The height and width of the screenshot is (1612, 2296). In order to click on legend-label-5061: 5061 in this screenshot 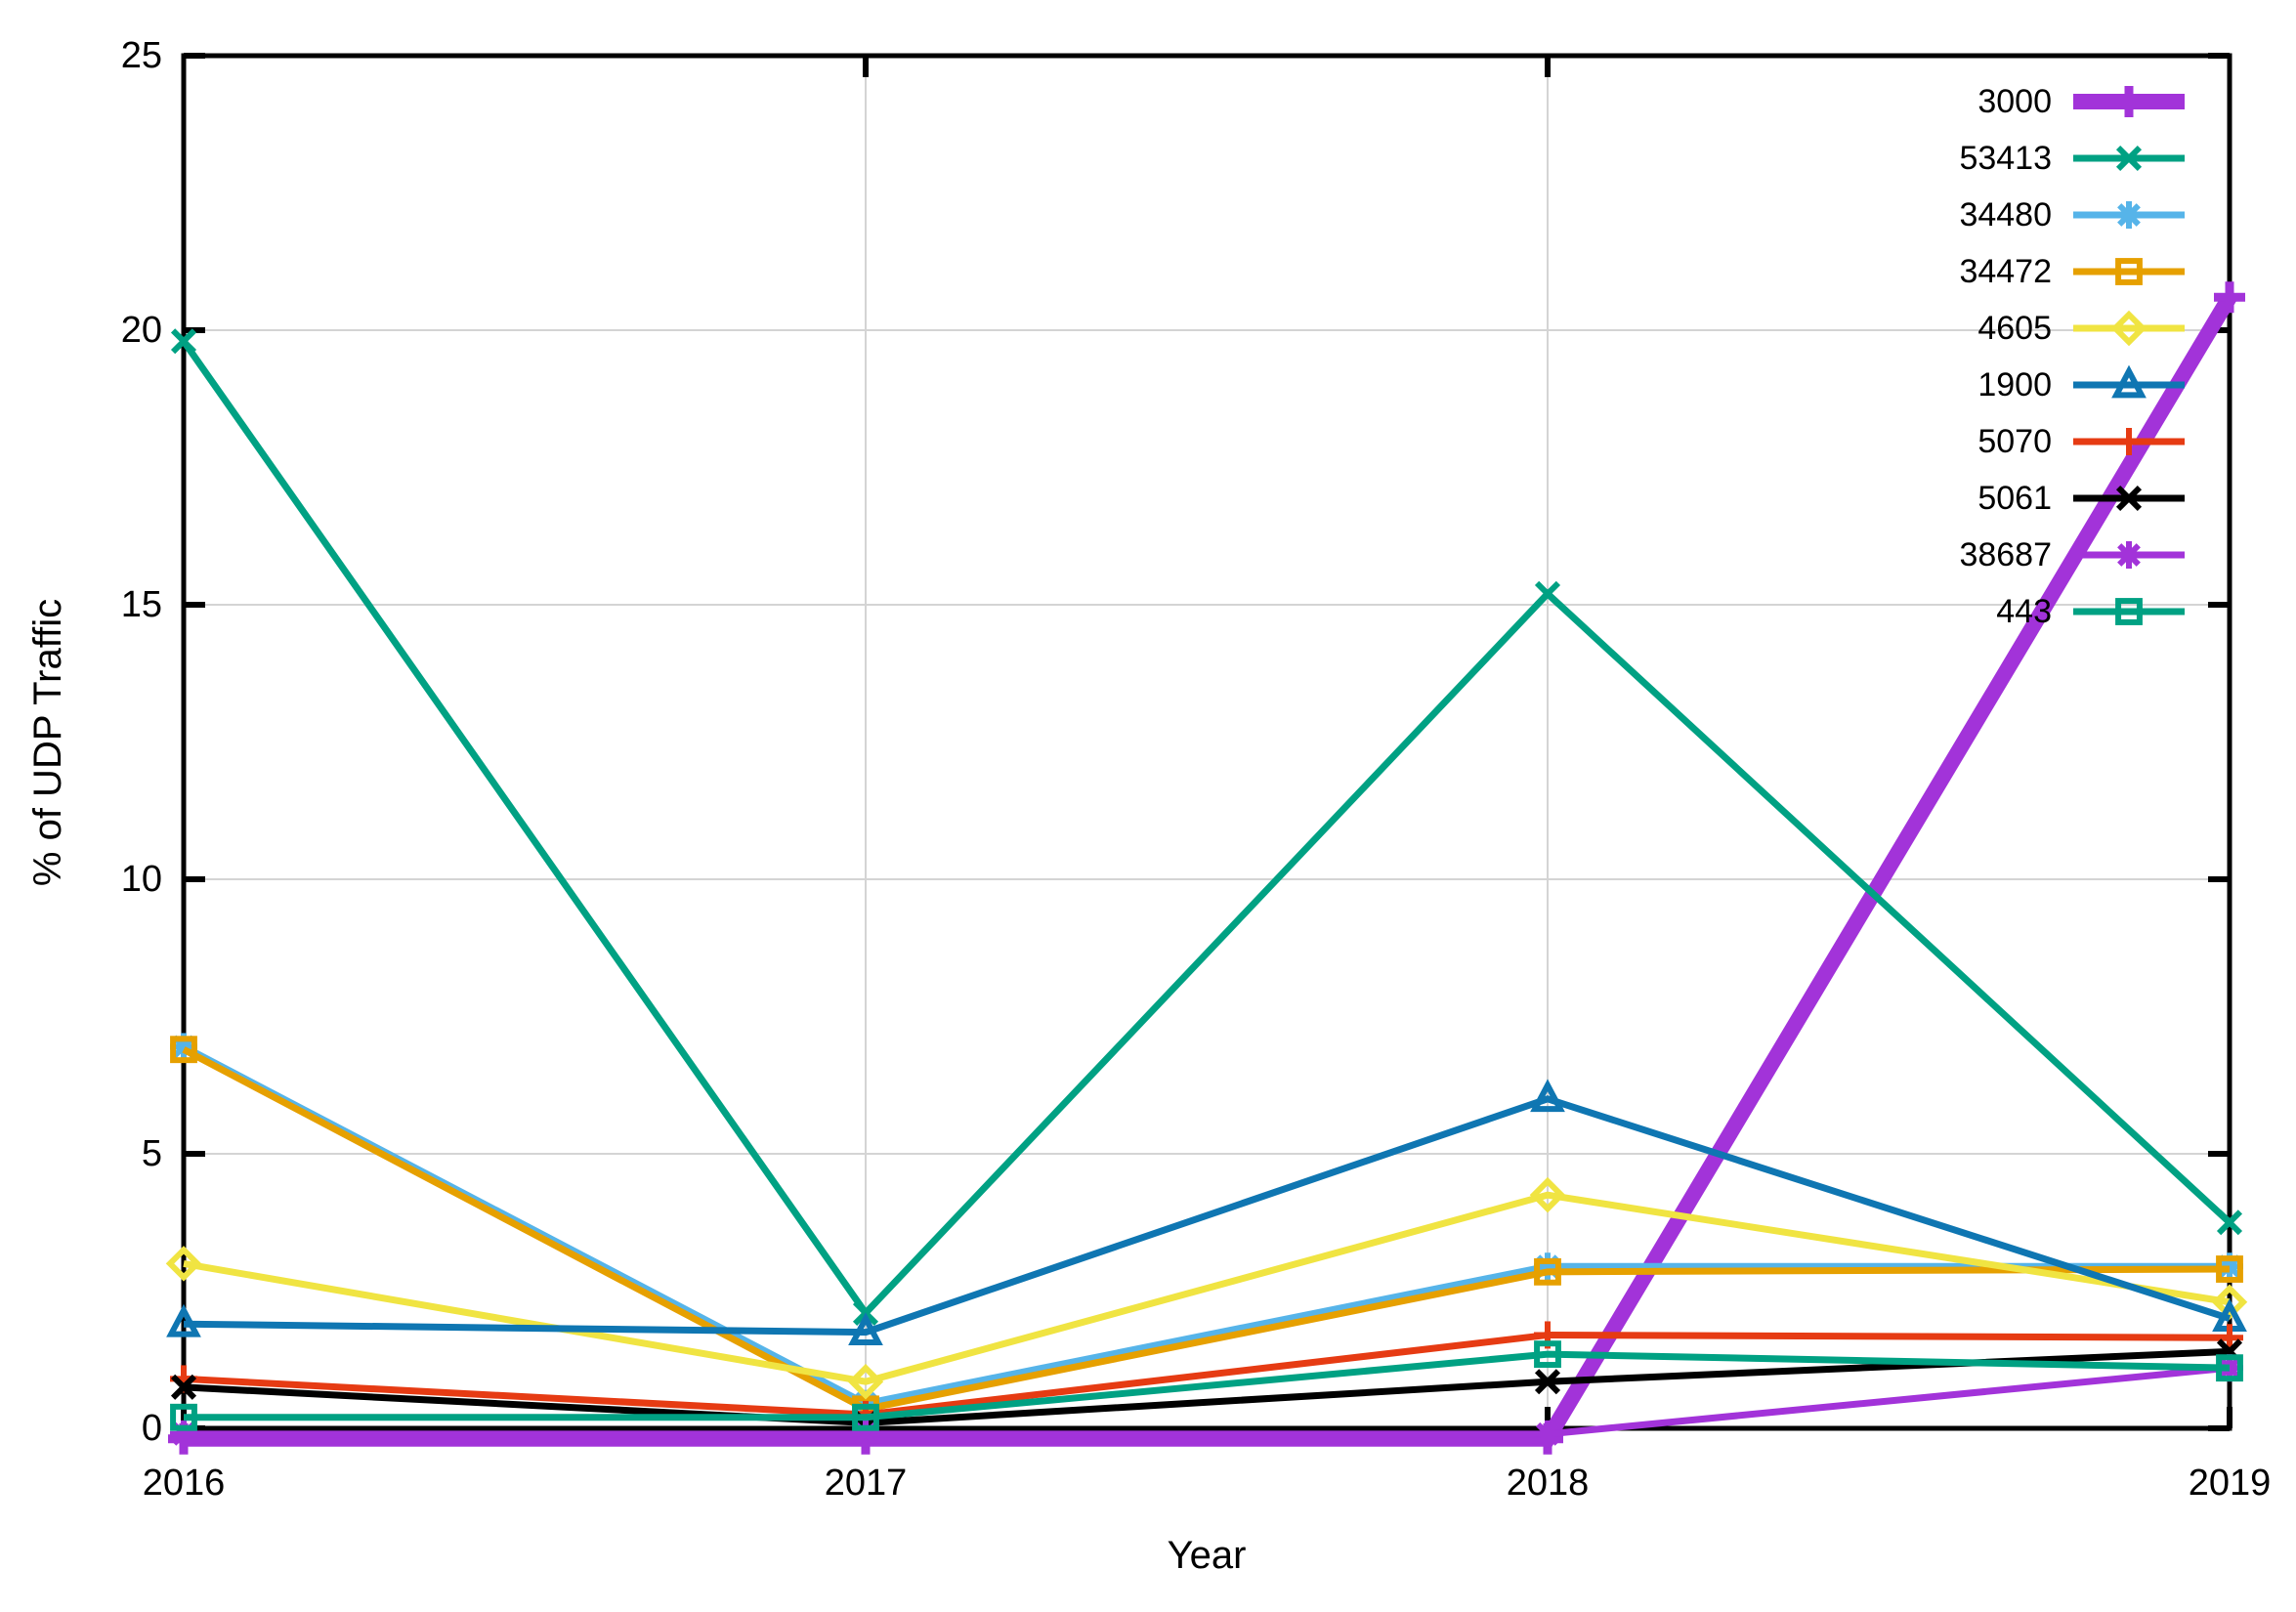, I will do `click(2015, 498)`.